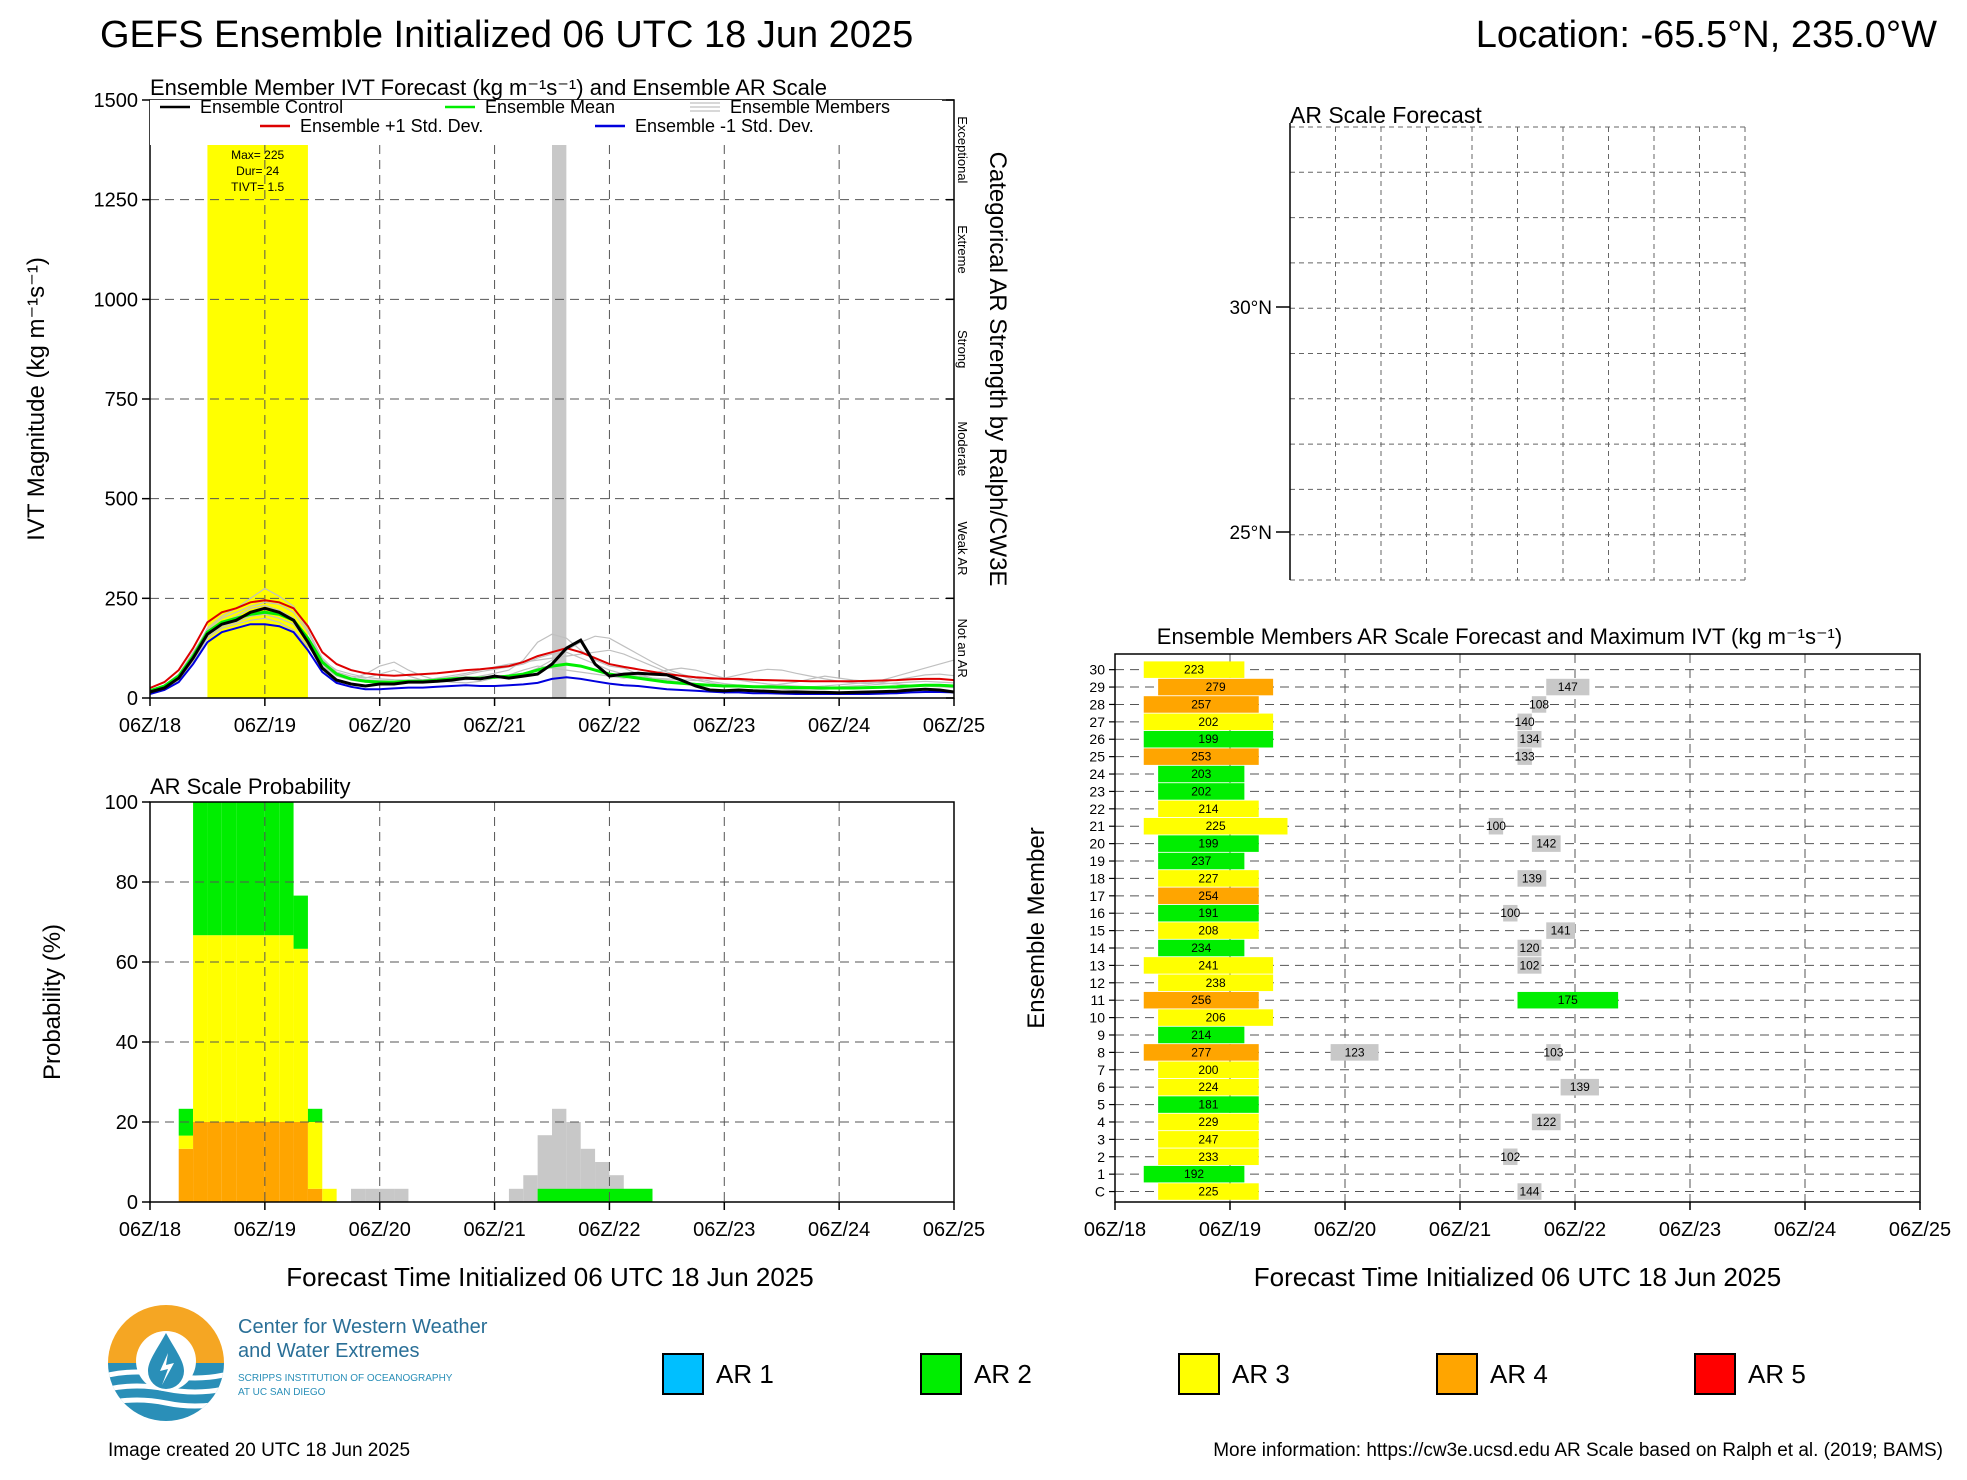 This screenshot has width=1967, height=1480. Describe the element at coordinates (1101, 1139) in the screenshot. I see `member-row-label: 3` at that location.